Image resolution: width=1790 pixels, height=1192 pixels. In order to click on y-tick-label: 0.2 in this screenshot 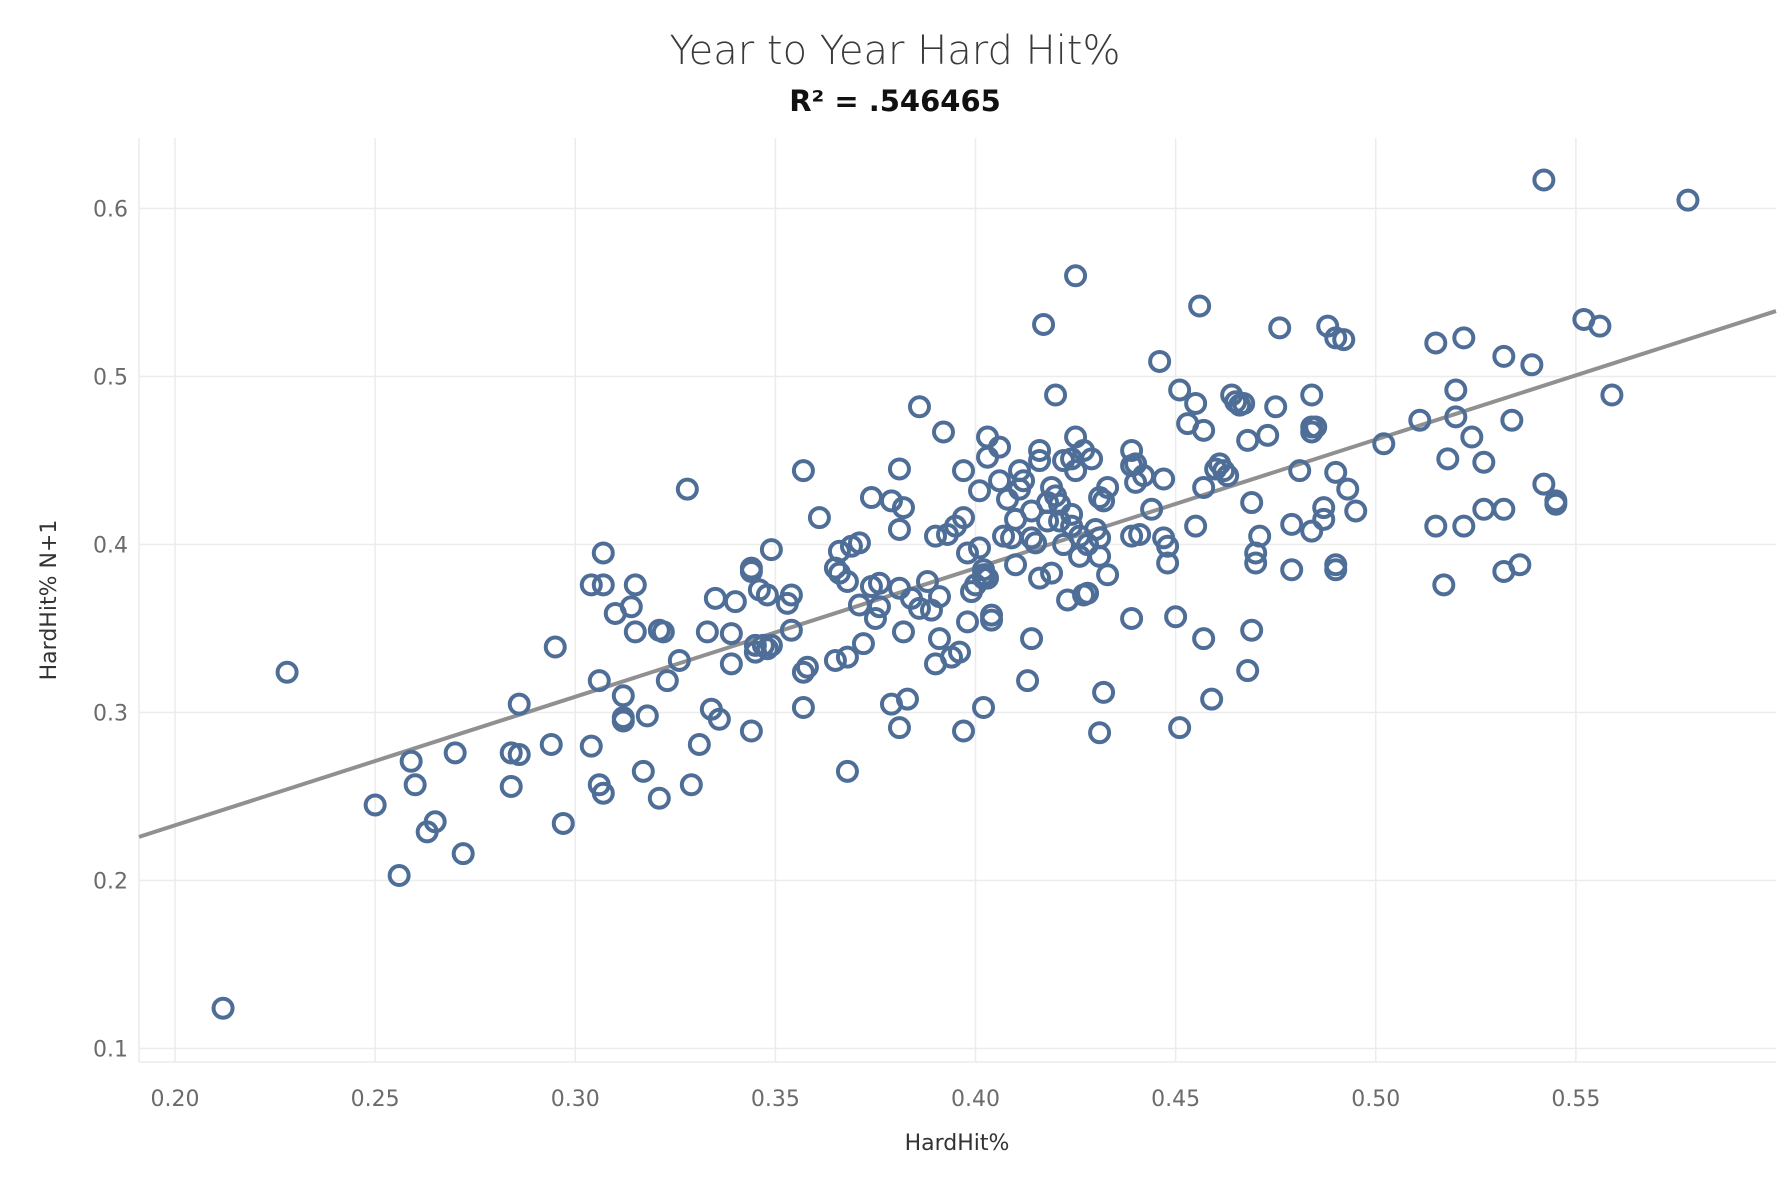, I will do `click(110, 882)`.